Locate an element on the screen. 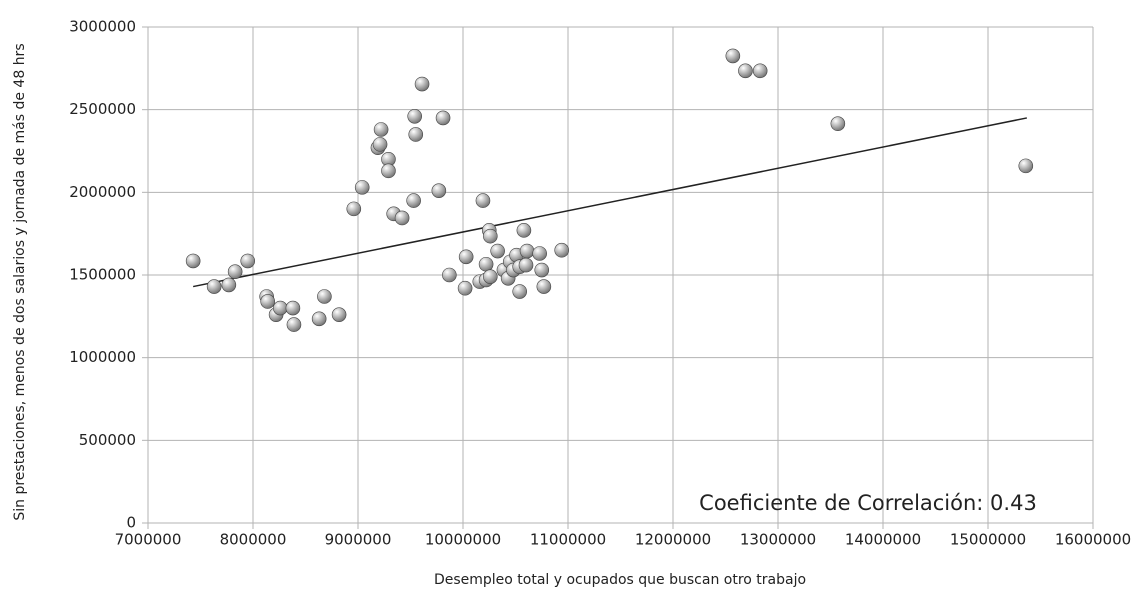 This screenshot has height=596, width=1145. x-tick-label: 8000000 is located at coordinates (253, 540).